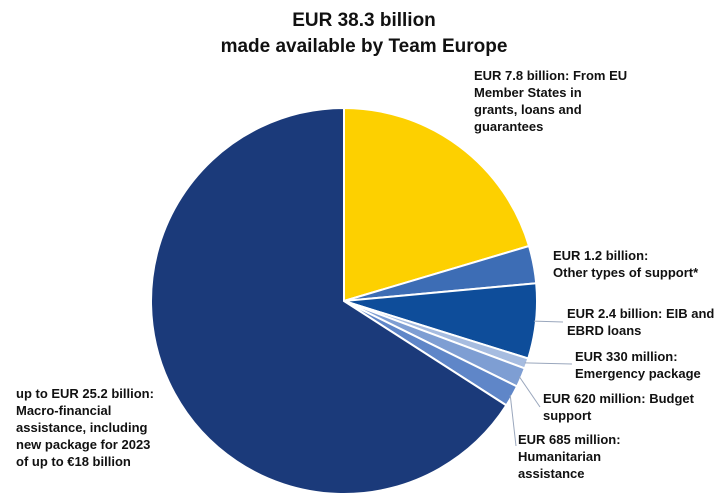 The height and width of the screenshot is (495, 728). Describe the element at coordinates (64, 410) in the screenshot. I see `slice-label-line: Macro-financial` at that location.